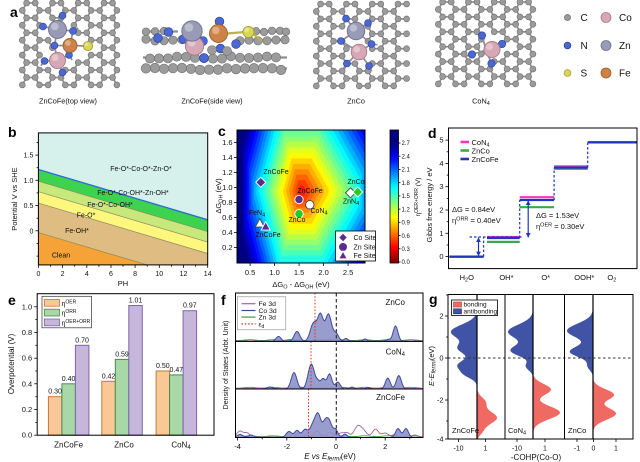 Image resolution: width=640 pixels, height=462 pixels. Describe the element at coordinates (141, 169) in the screenshot. I see `svg-text: Fe-O*-Co-O*-Zn-O*` at that location.